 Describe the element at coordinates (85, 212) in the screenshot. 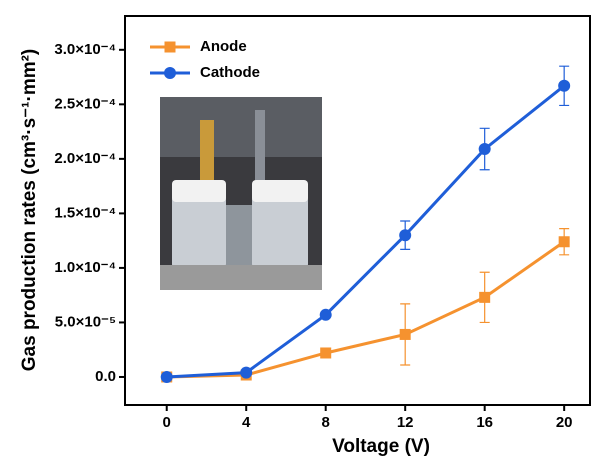

I see `y-tick-label: 1.5×10⁻⁴` at that location.